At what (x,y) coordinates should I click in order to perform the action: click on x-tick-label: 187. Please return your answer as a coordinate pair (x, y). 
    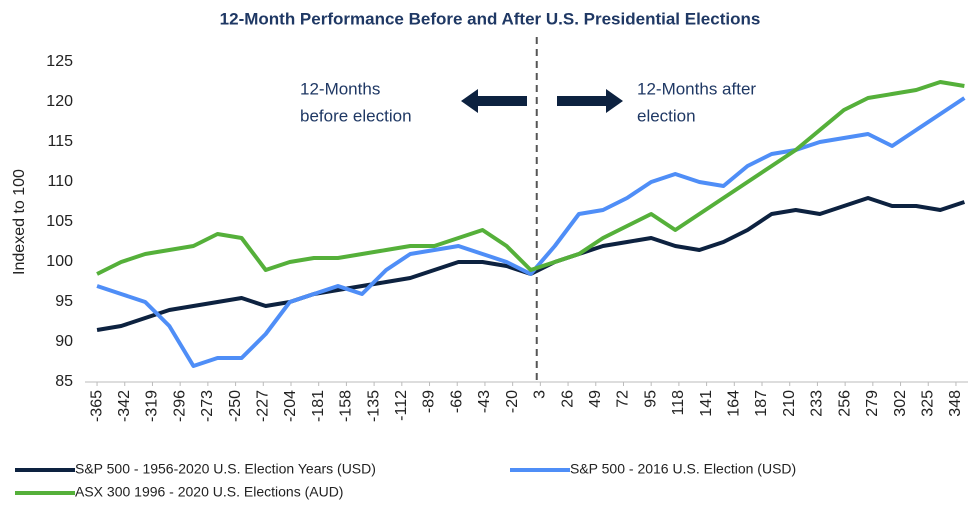
    Looking at the image, I should click on (761, 403).